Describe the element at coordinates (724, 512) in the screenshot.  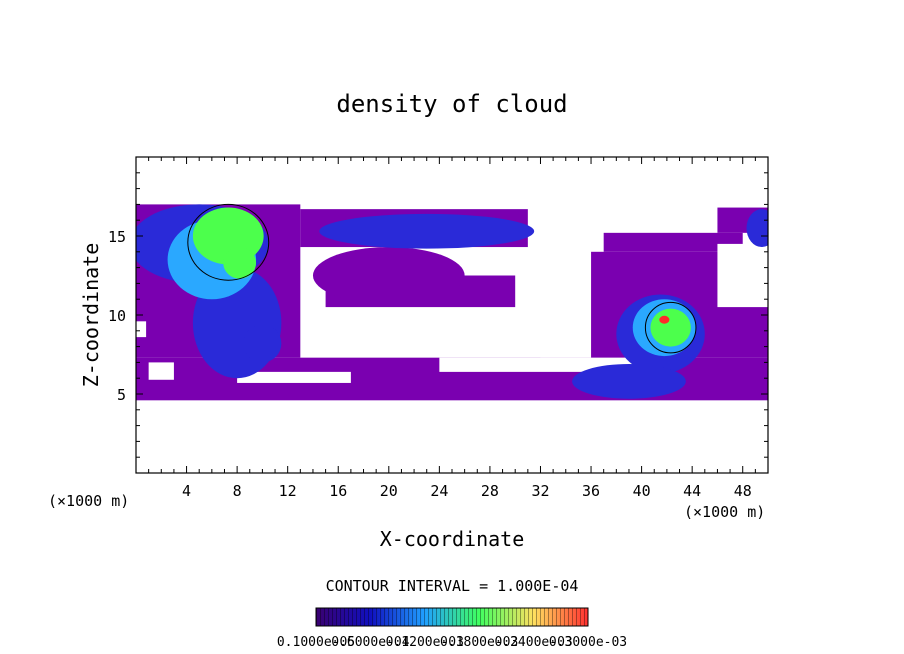
I see `x-unit-right: (×1000 m)` at that location.